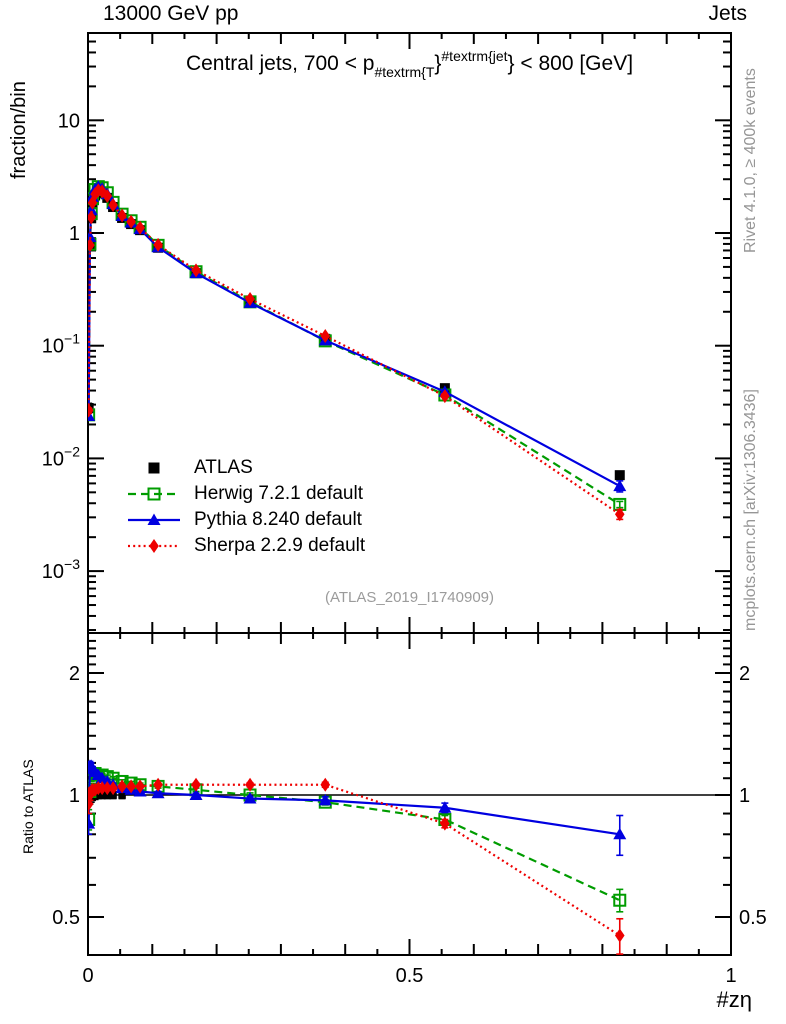 The height and width of the screenshot is (1024, 786). I want to click on series-herwig-ratio, so click(357, 839).